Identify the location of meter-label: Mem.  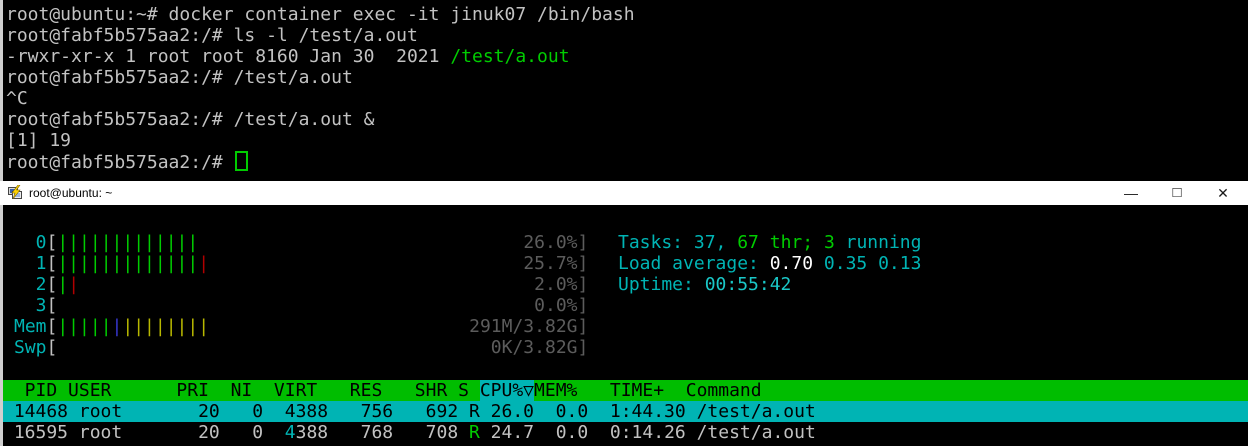
(30, 326).